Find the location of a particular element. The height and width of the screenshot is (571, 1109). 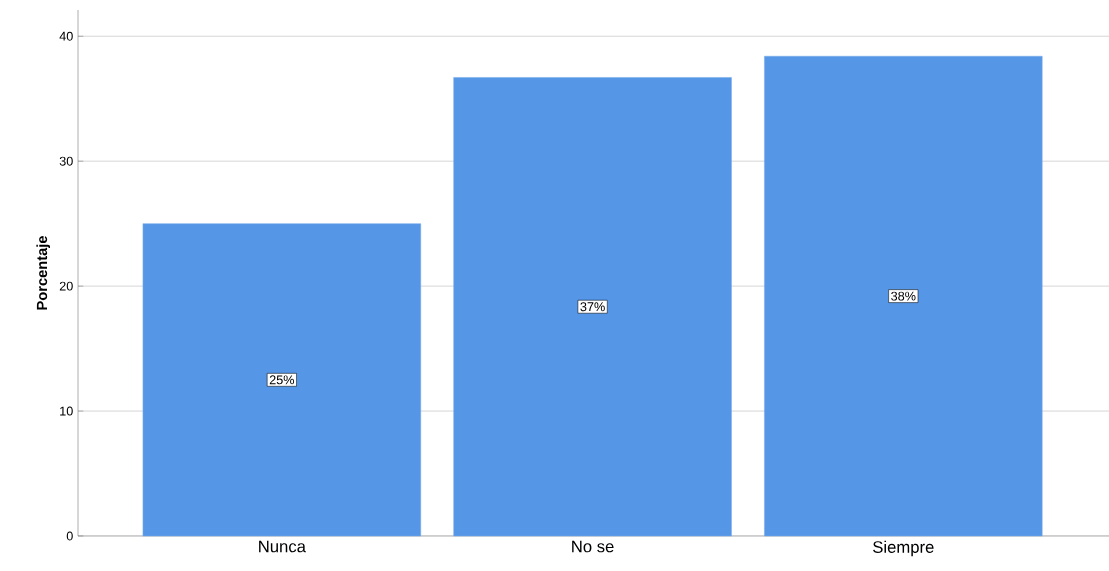

x-tick-label: No se is located at coordinates (593, 546).